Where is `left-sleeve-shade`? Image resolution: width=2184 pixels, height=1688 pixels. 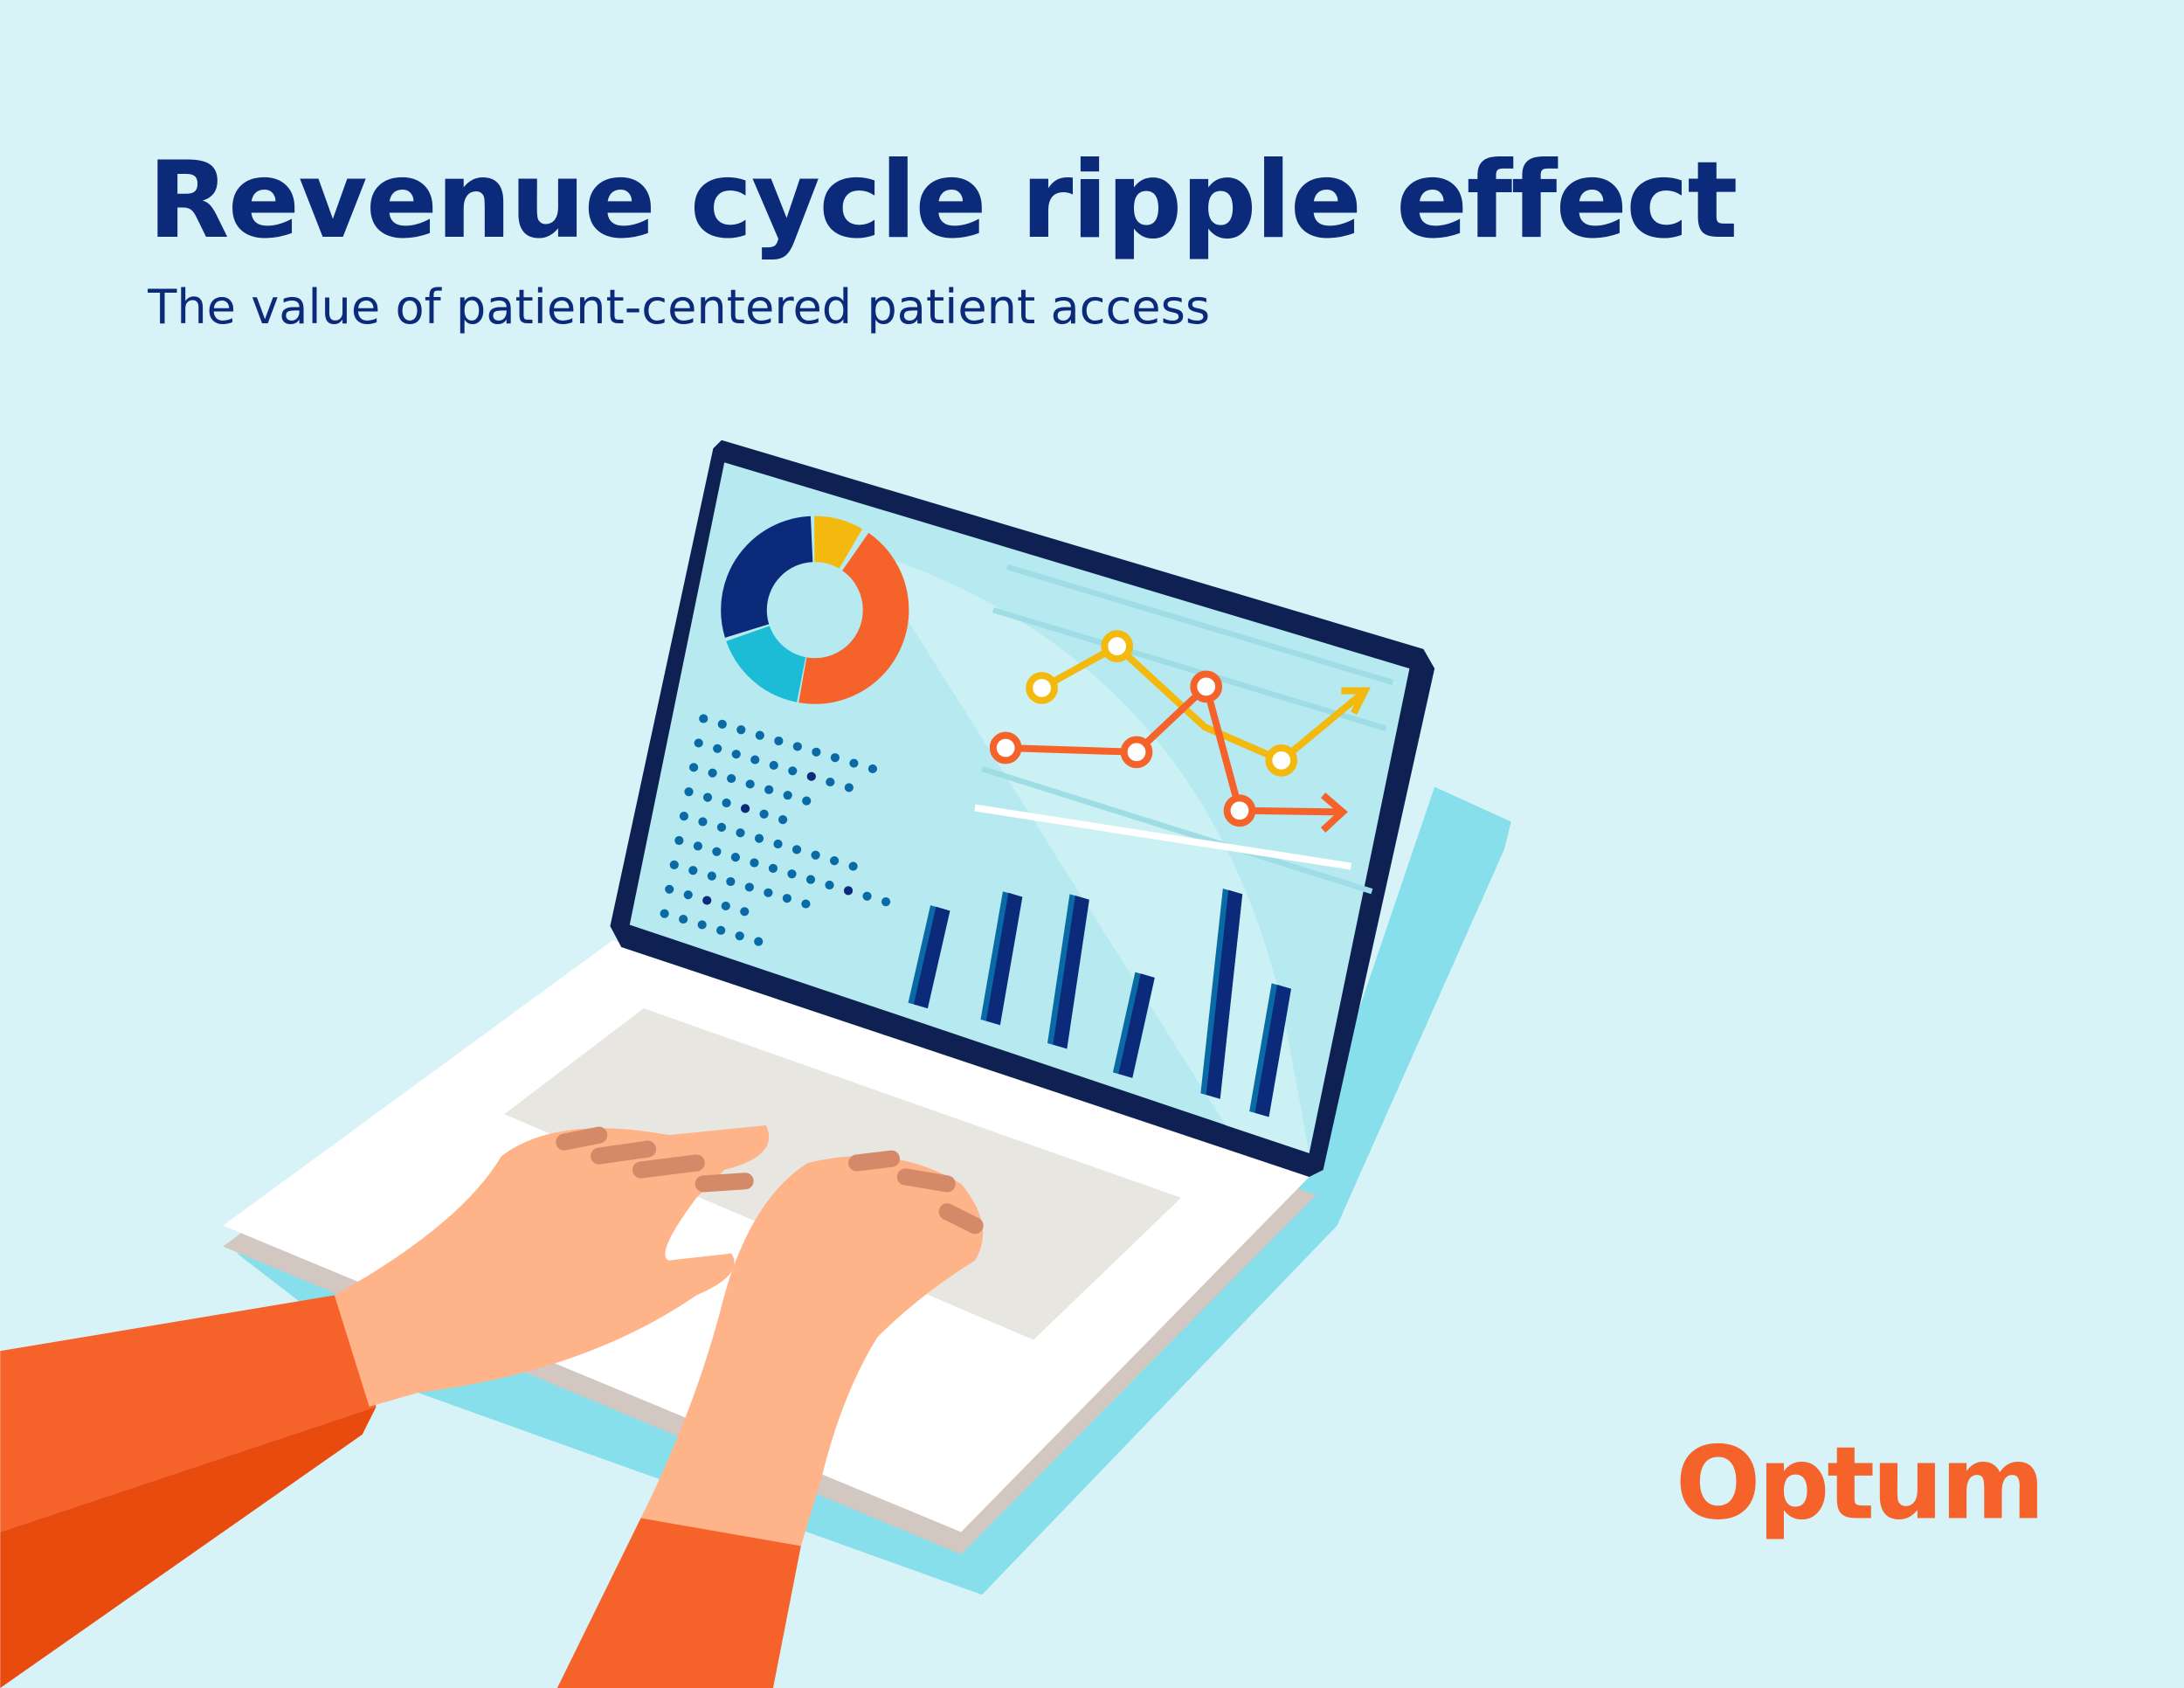
left-sleeve-shade is located at coordinates (188, 1547).